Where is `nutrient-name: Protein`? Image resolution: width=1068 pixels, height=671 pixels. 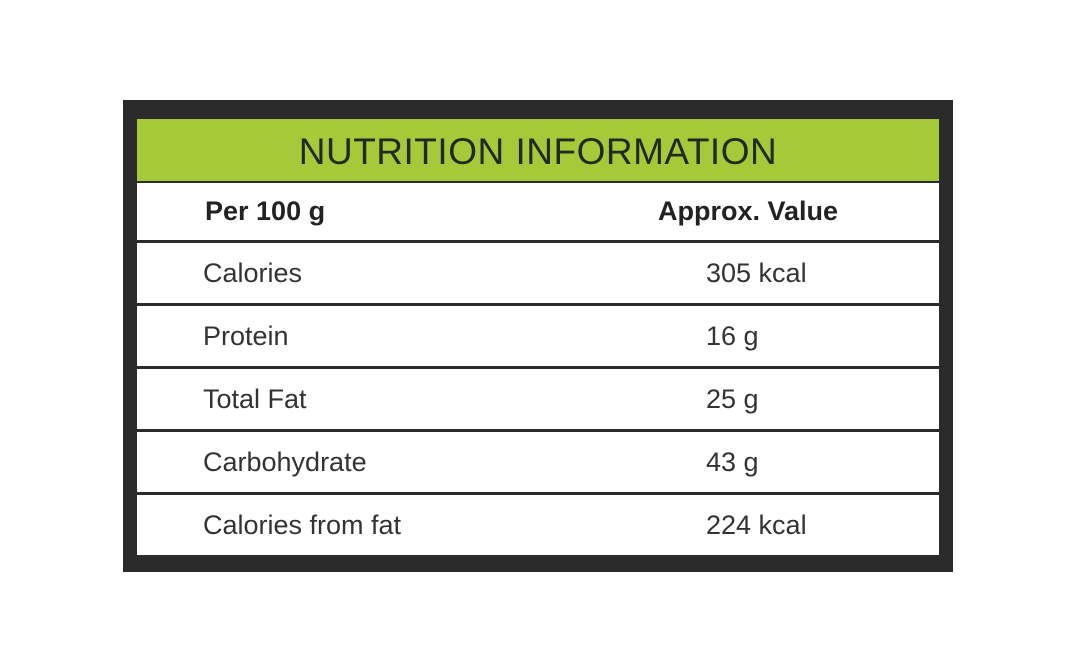
nutrient-name: Protein is located at coordinates (246, 335).